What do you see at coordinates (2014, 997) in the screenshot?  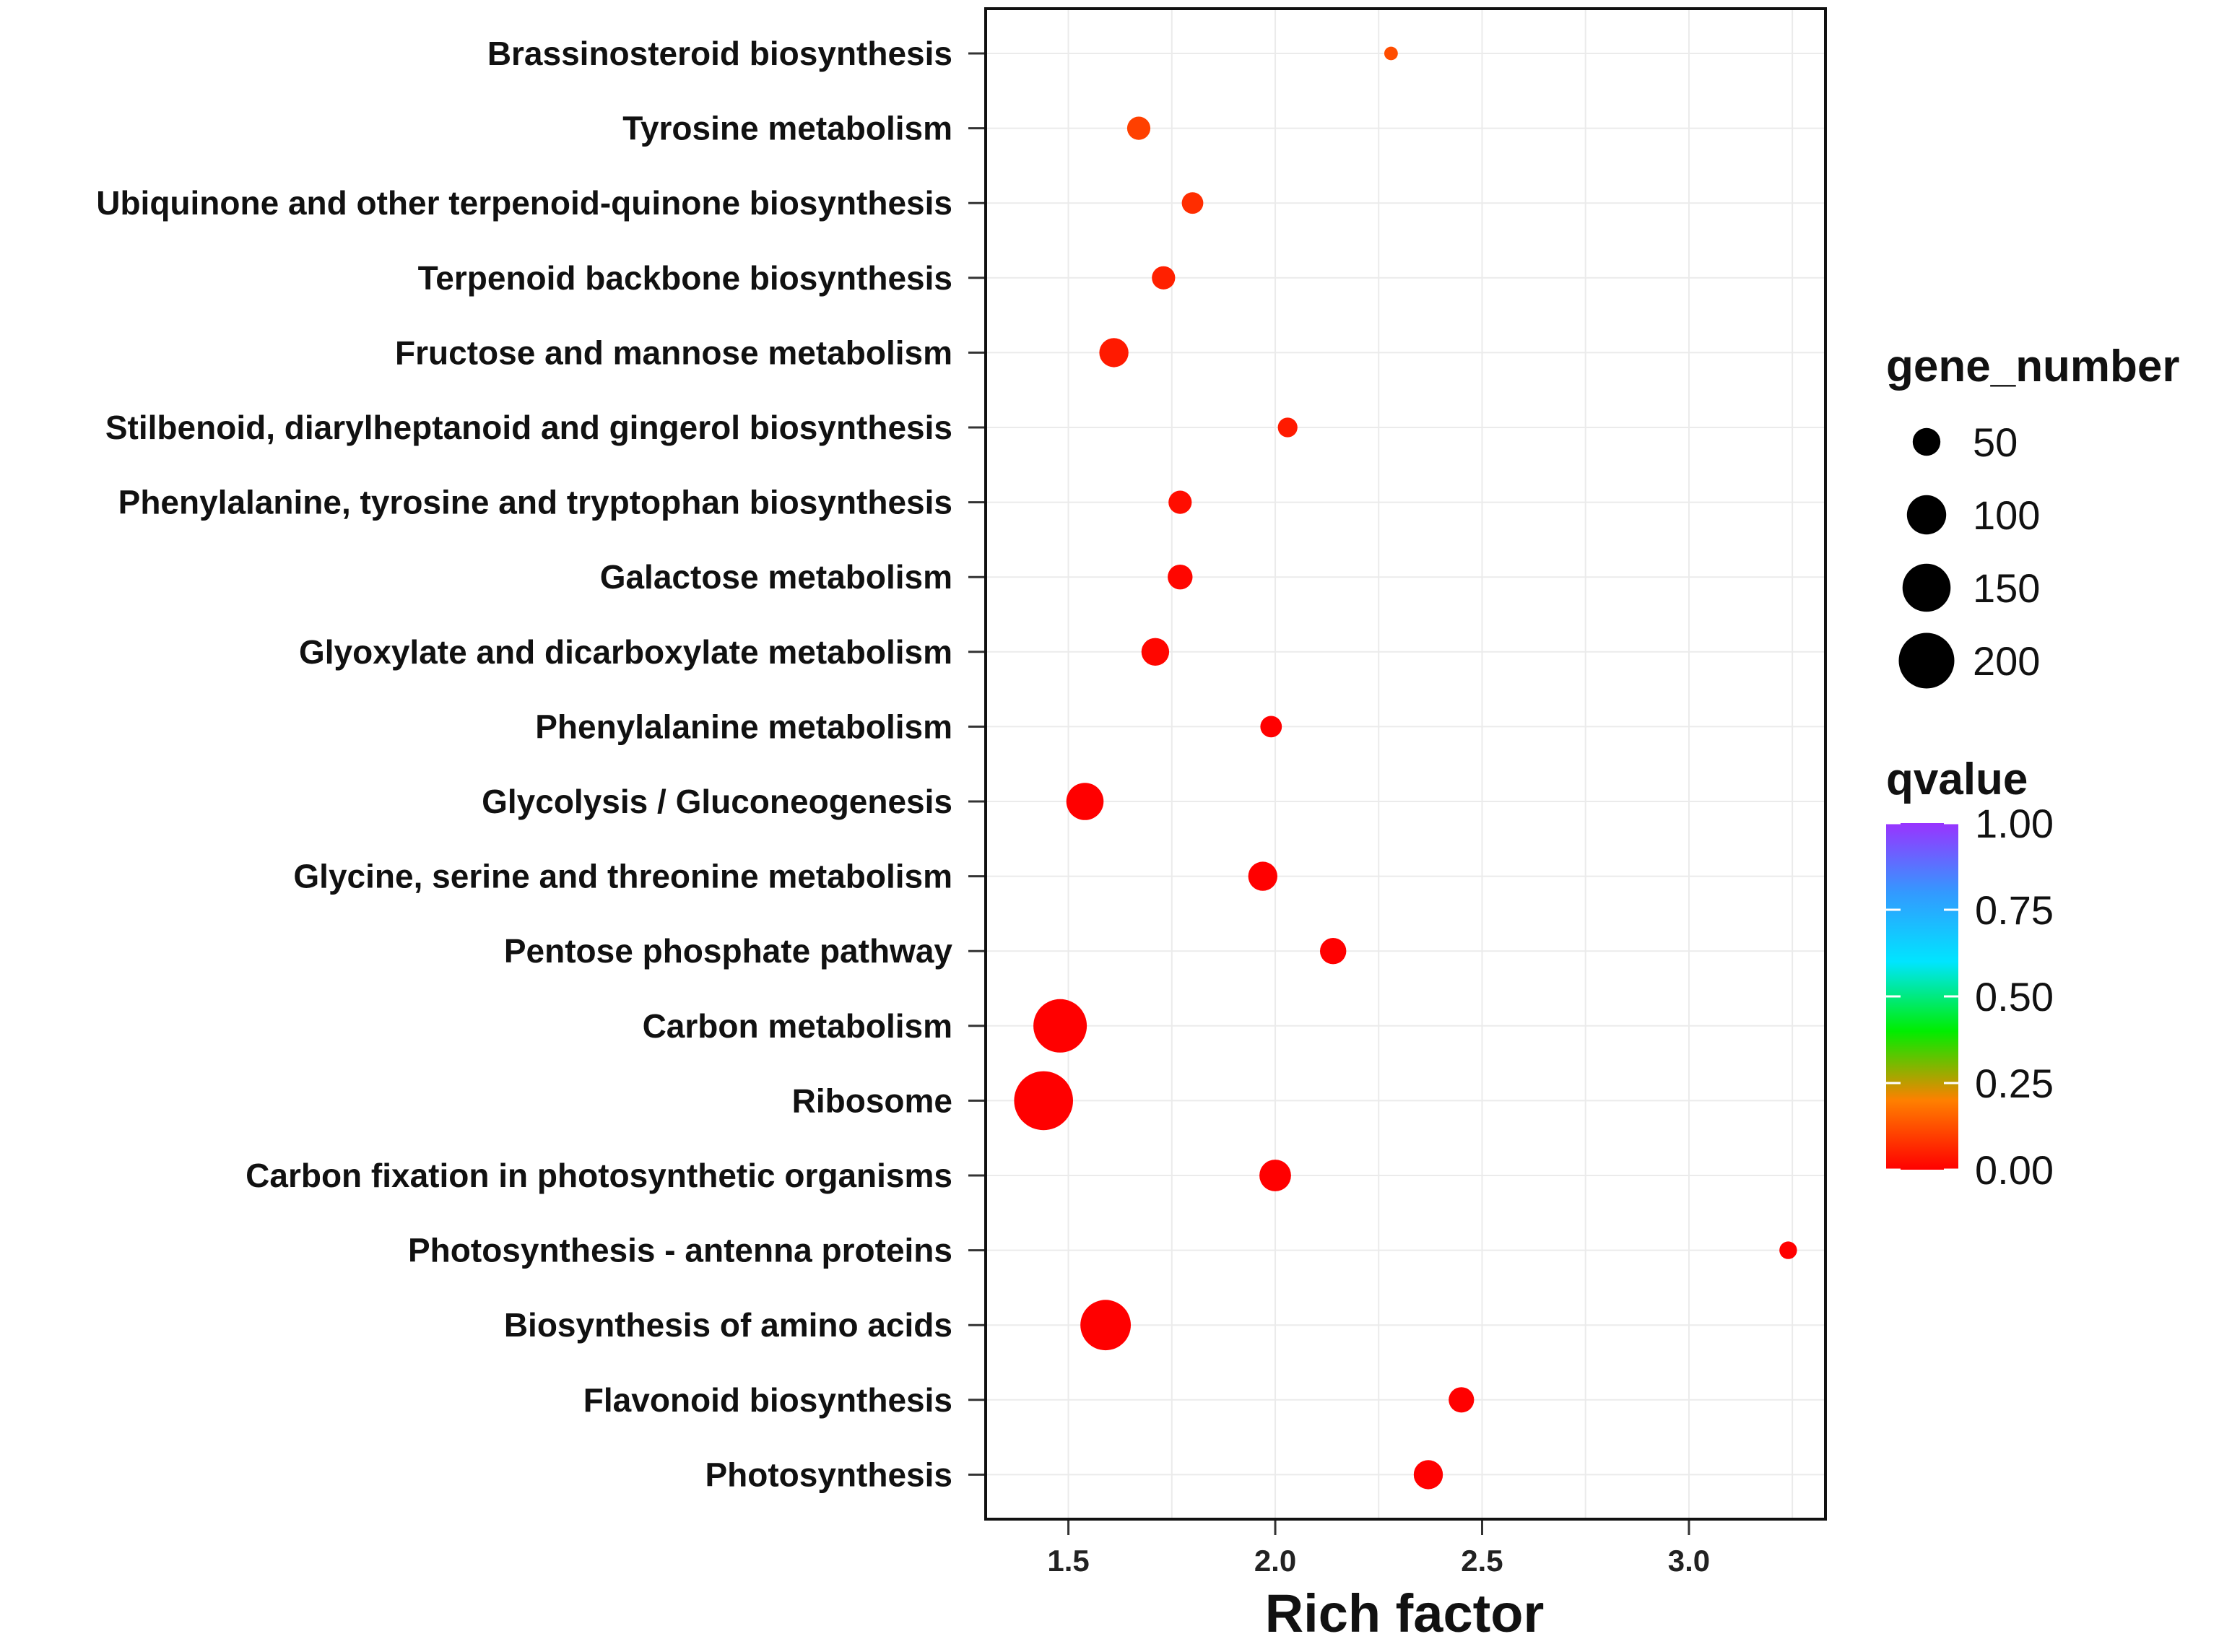 I see `colorbar-label: 0.50` at bounding box center [2014, 997].